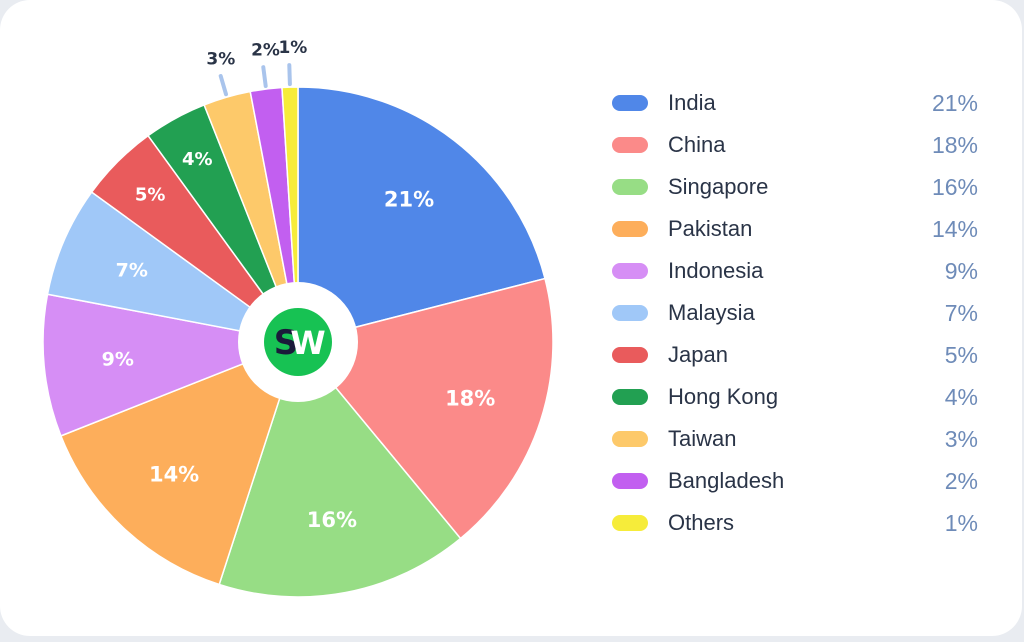 This screenshot has width=1024, height=642. I want to click on legend-item-bangladesh: Bangladesh 2%, so click(795, 481).